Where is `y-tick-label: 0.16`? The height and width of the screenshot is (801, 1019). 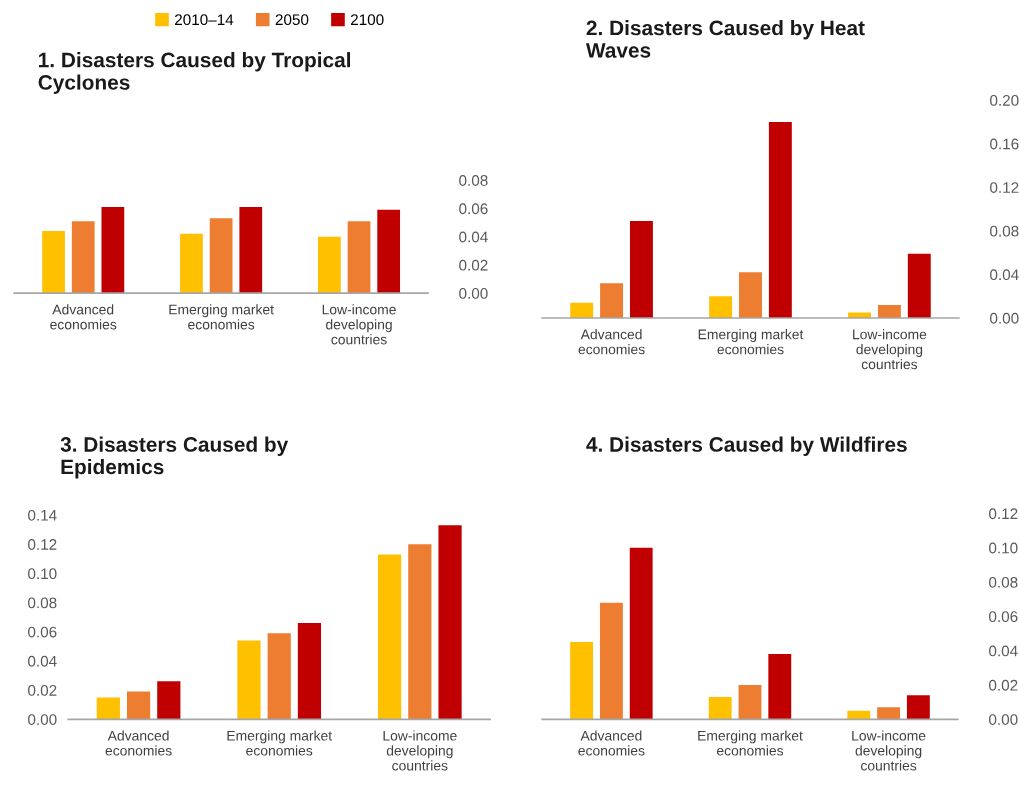 y-tick-label: 0.16 is located at coordinates (1004, 144).